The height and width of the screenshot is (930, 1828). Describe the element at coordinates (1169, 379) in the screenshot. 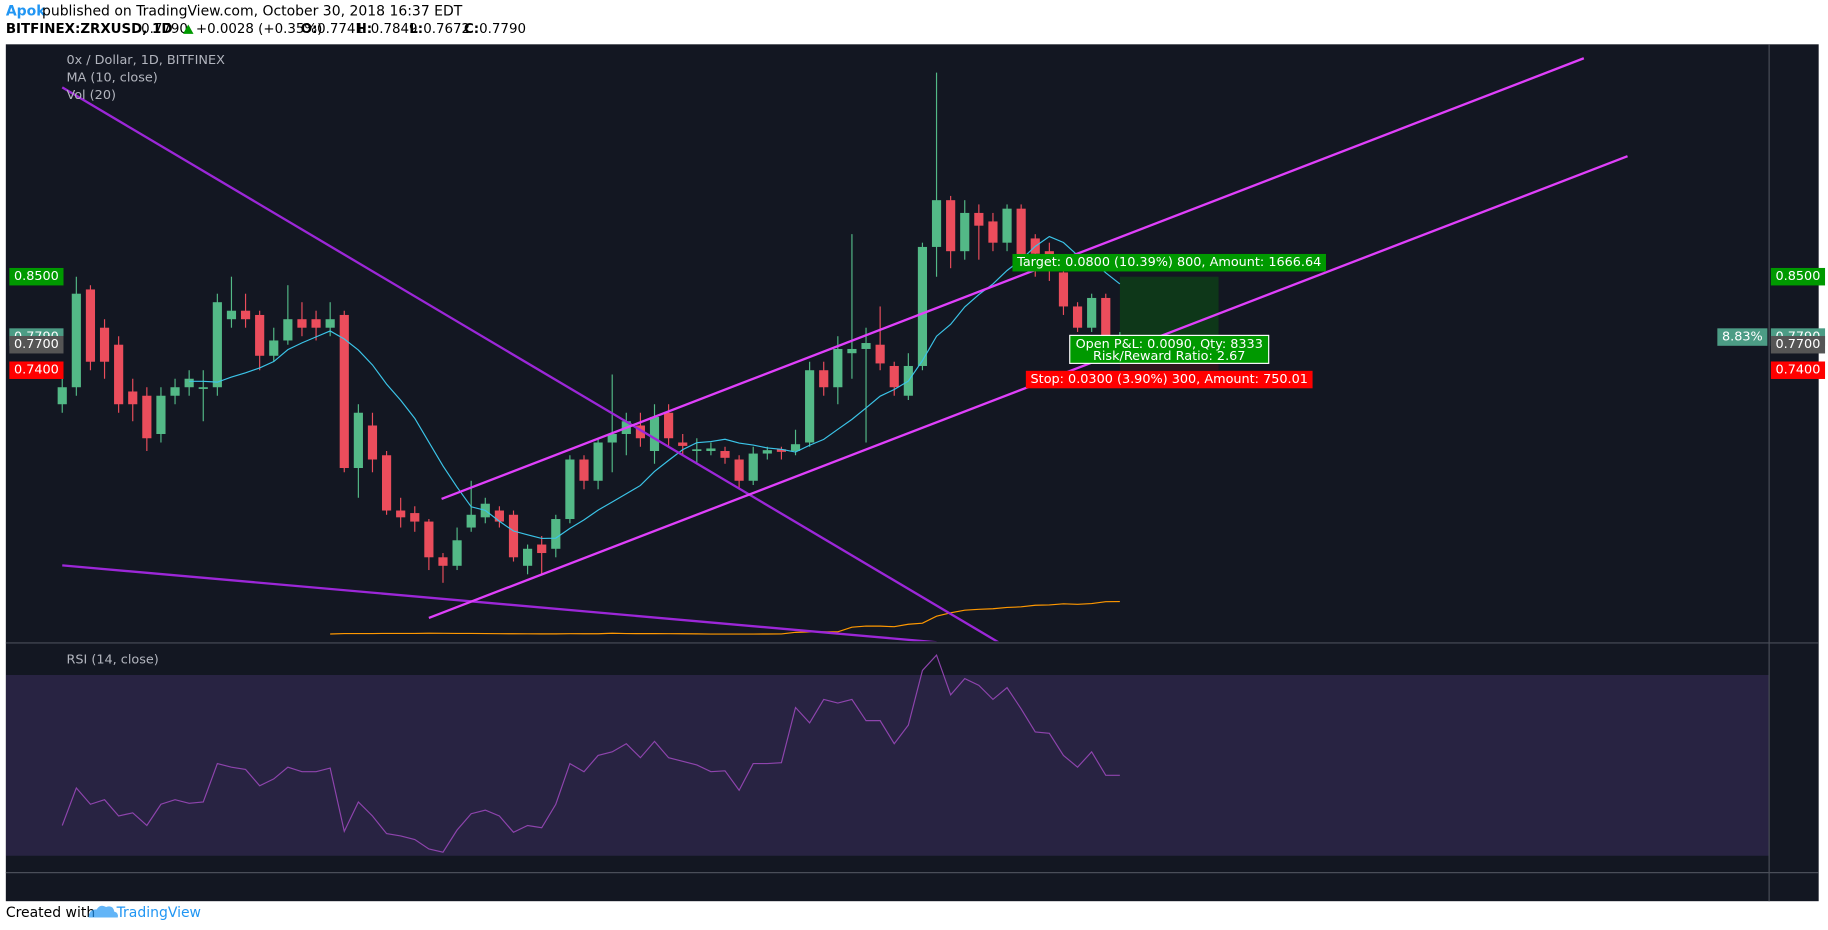

I see `stop-label-bg` at that location.